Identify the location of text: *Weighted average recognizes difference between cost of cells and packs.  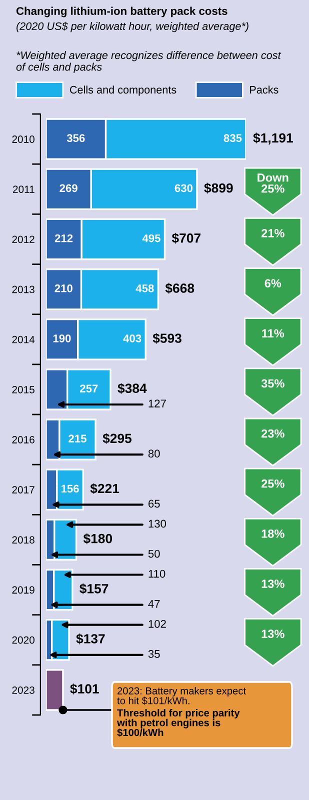
(149, 62).